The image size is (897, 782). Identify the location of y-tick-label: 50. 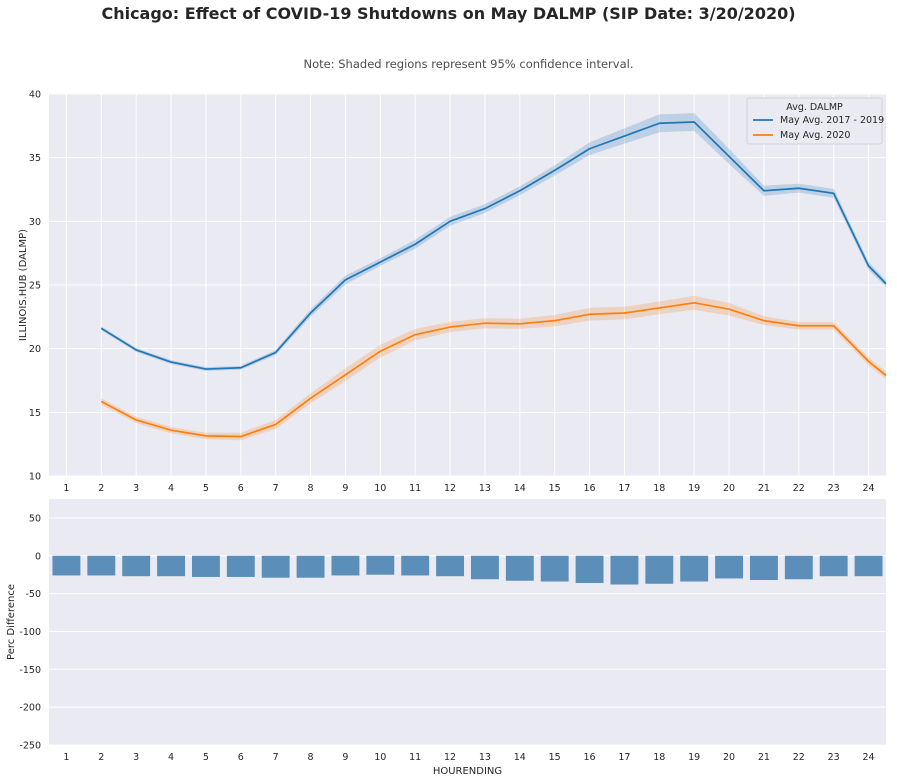
(35, 518).